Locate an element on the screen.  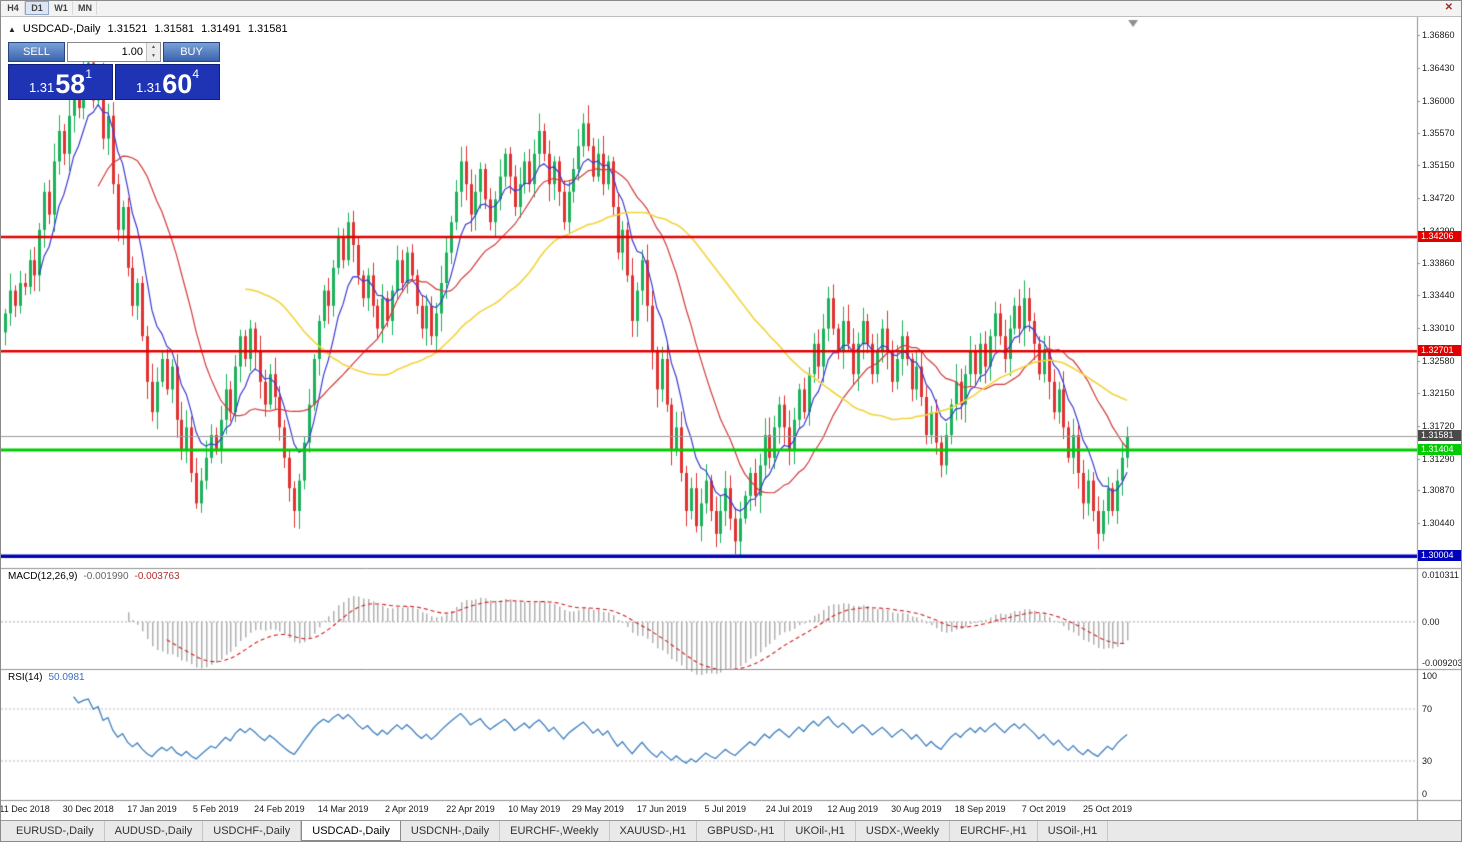
macd-main-value: -0.001990 is located at coordinates (106, 576).